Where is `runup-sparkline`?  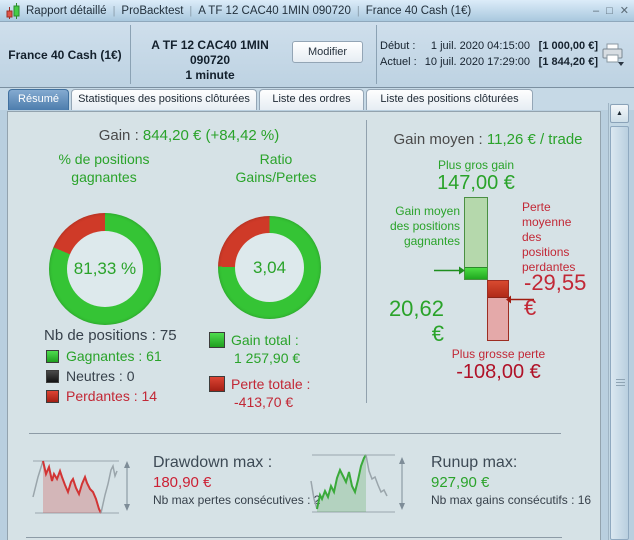
runup-sparkline is located at coordinates (362, 486).